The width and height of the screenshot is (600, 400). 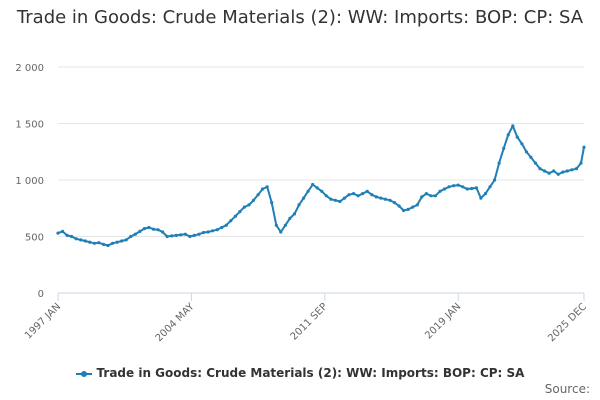 I want to click on credits-link: Source:, so click(x=567, y=389).